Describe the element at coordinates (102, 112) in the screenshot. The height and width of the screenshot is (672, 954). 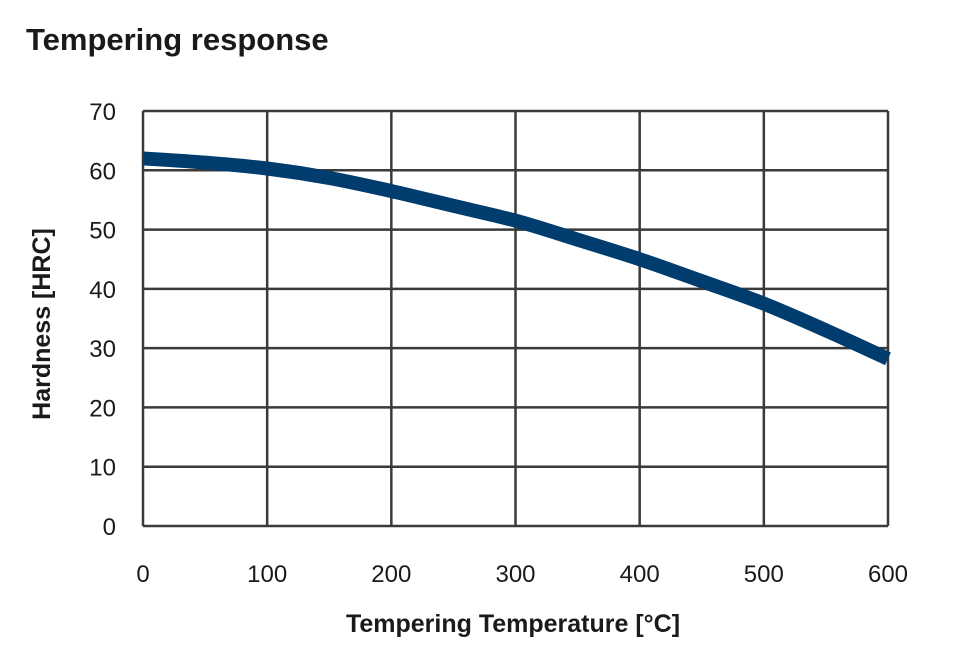
I see `y-tick-label: 70` at that location.